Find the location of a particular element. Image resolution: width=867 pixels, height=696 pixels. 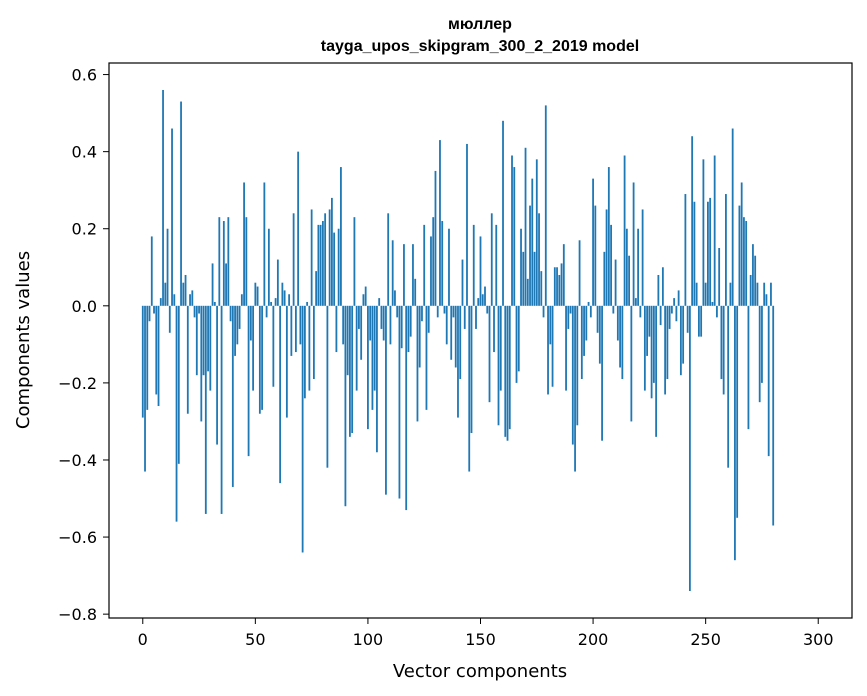

y-tick-label: 0.6 is located at coordinates (84, 75).